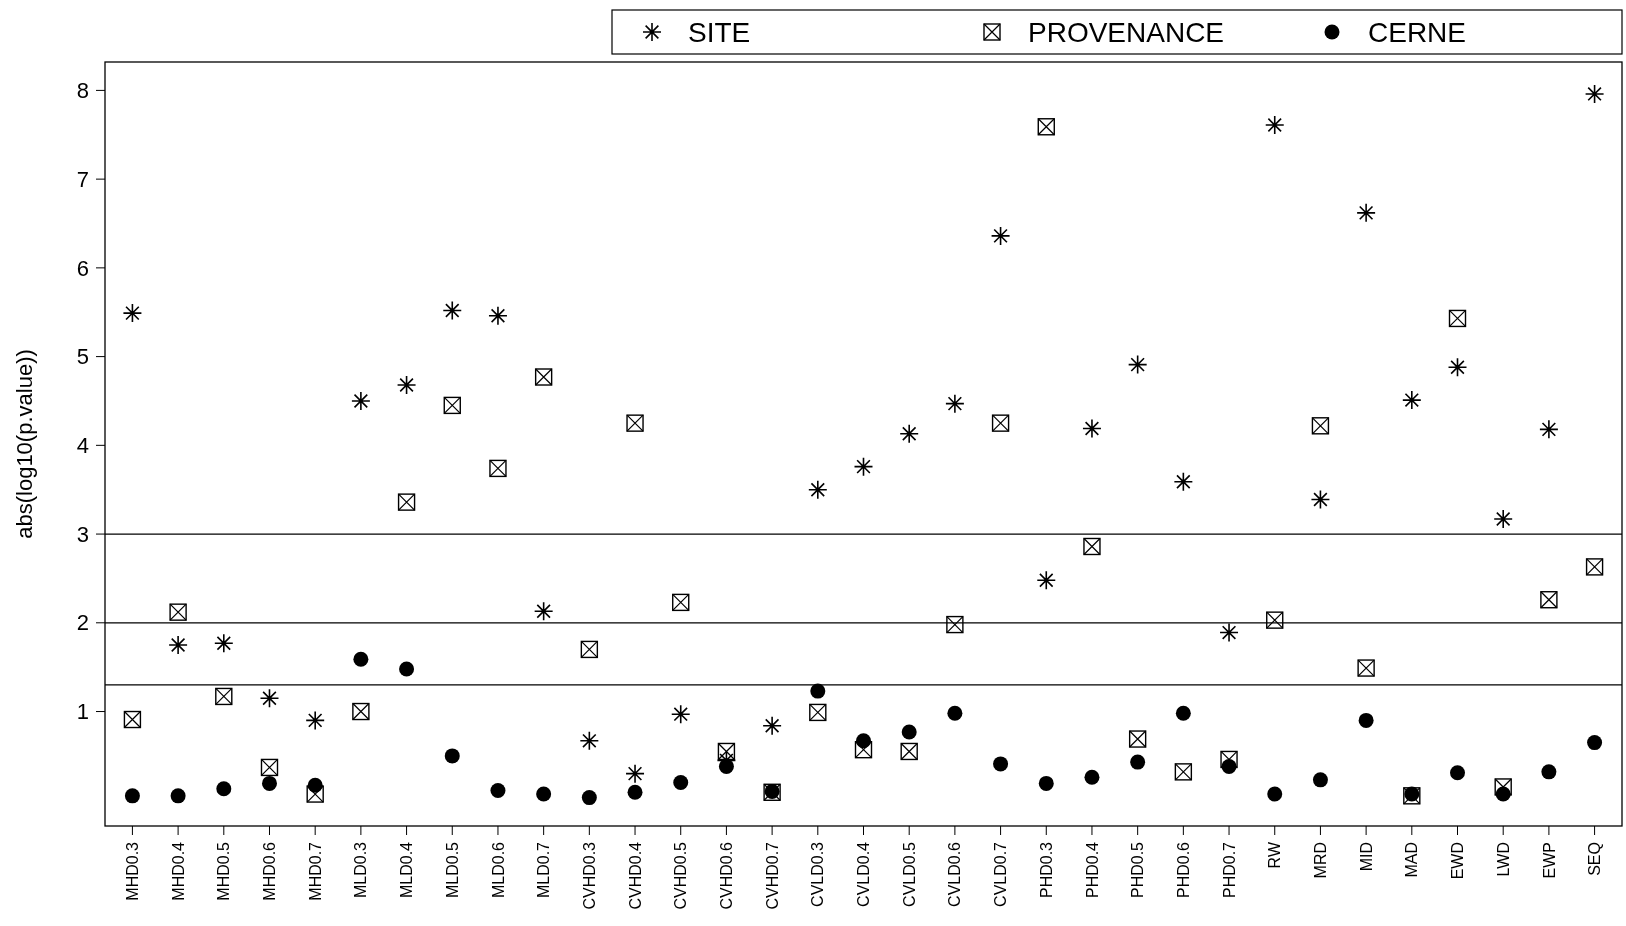 This screenshot has height=926, width=1626. What do you see at coordinates (361, 870) in the screenshot?
I see `x-tick-label: MLD0.3` at bounding box center [361, 870].